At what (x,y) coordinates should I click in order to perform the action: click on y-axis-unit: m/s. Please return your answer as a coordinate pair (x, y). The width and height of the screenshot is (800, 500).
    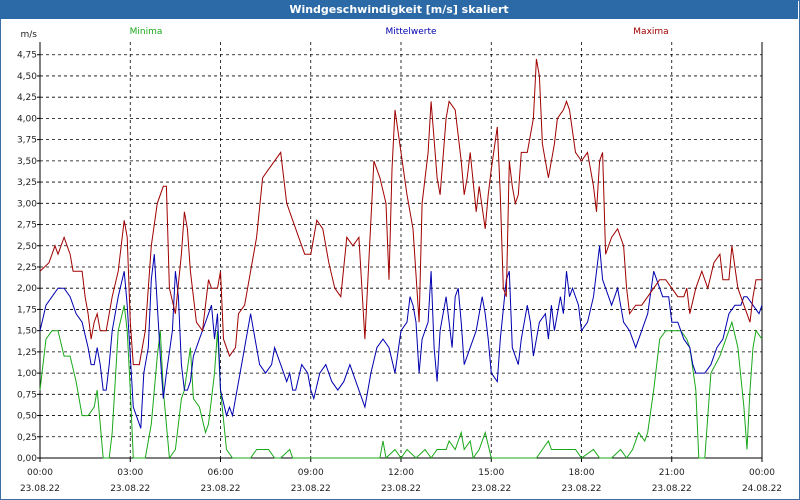
    Looking at the image, I should click on (29, 35).